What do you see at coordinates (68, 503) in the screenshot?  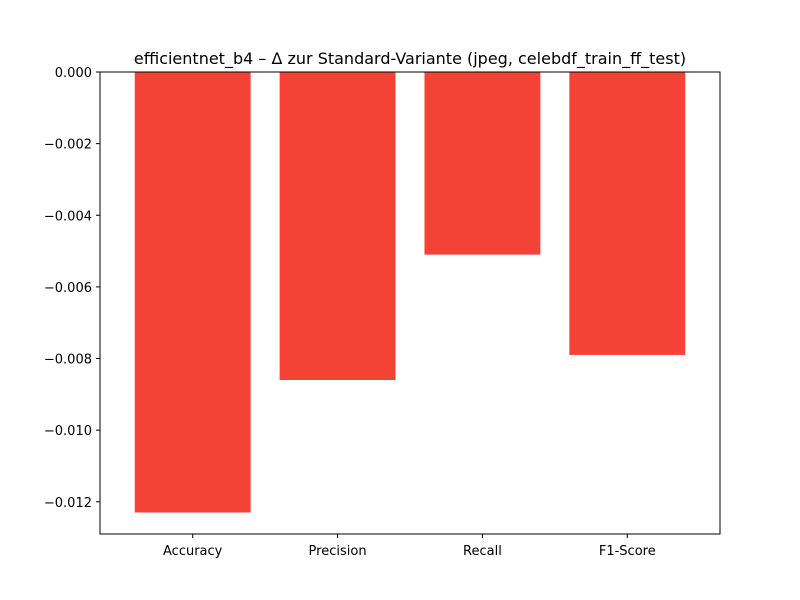 I see `y-tick-label: −0.012` at bounding box center [68, 503].